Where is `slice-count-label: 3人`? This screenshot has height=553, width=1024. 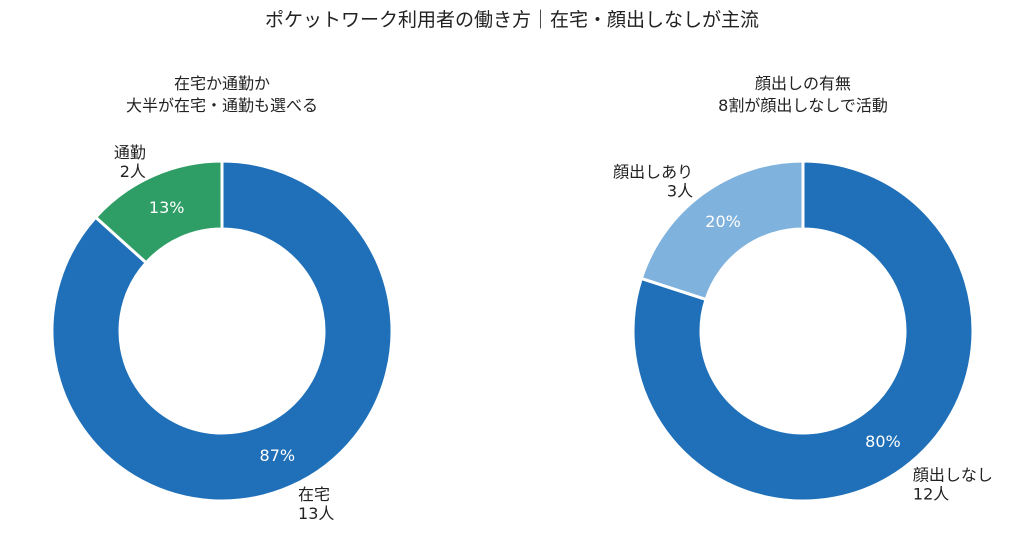 slice-count-label: 3人 is located at coordinates (680, 191).